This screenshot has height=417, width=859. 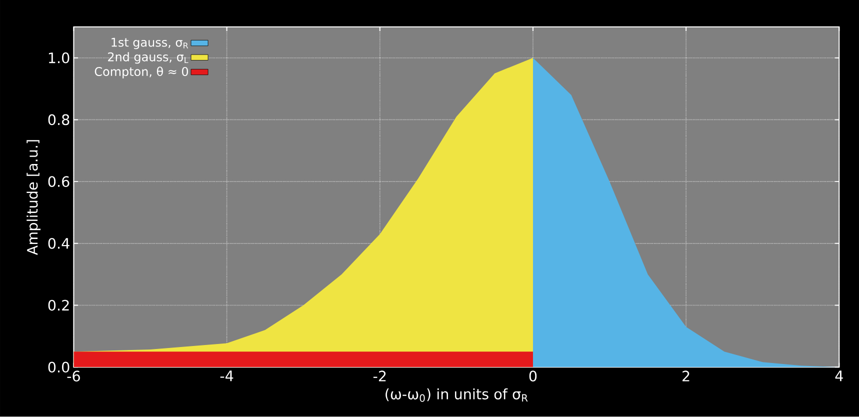 I want to click on legend-label: 2nd gauss, σ$_{L}$, so click(x=148, y=58).